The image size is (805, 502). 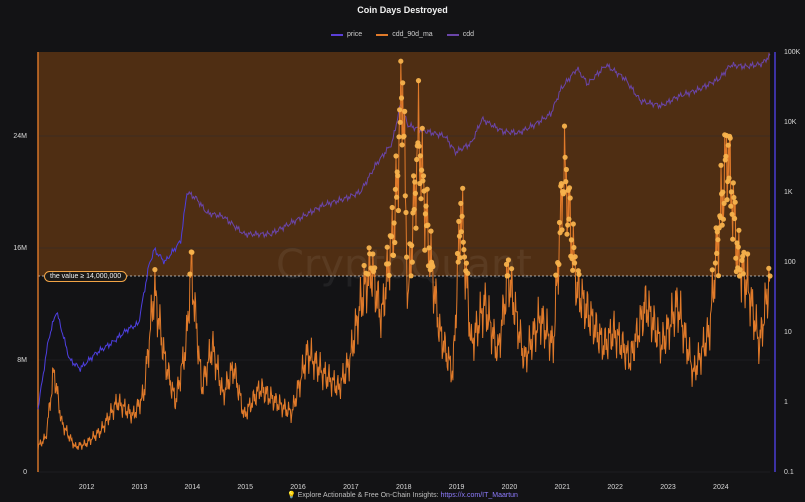 I want to click on legend-label-cdd-90d-ma: cdd_90d_ma, so click(x=412, y=34).